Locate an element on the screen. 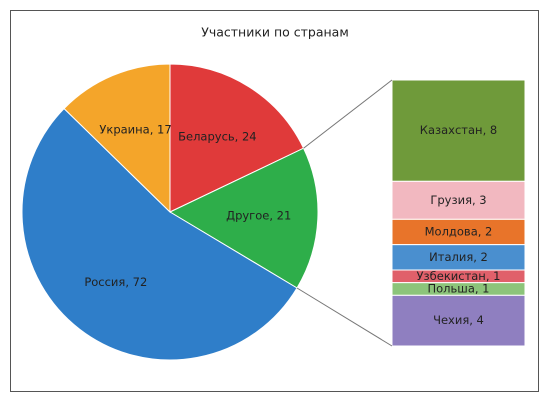 The width and height of the screenshot is (549, 405). breakdown-label: Польша, 1 is located at coordinates (458, 289).